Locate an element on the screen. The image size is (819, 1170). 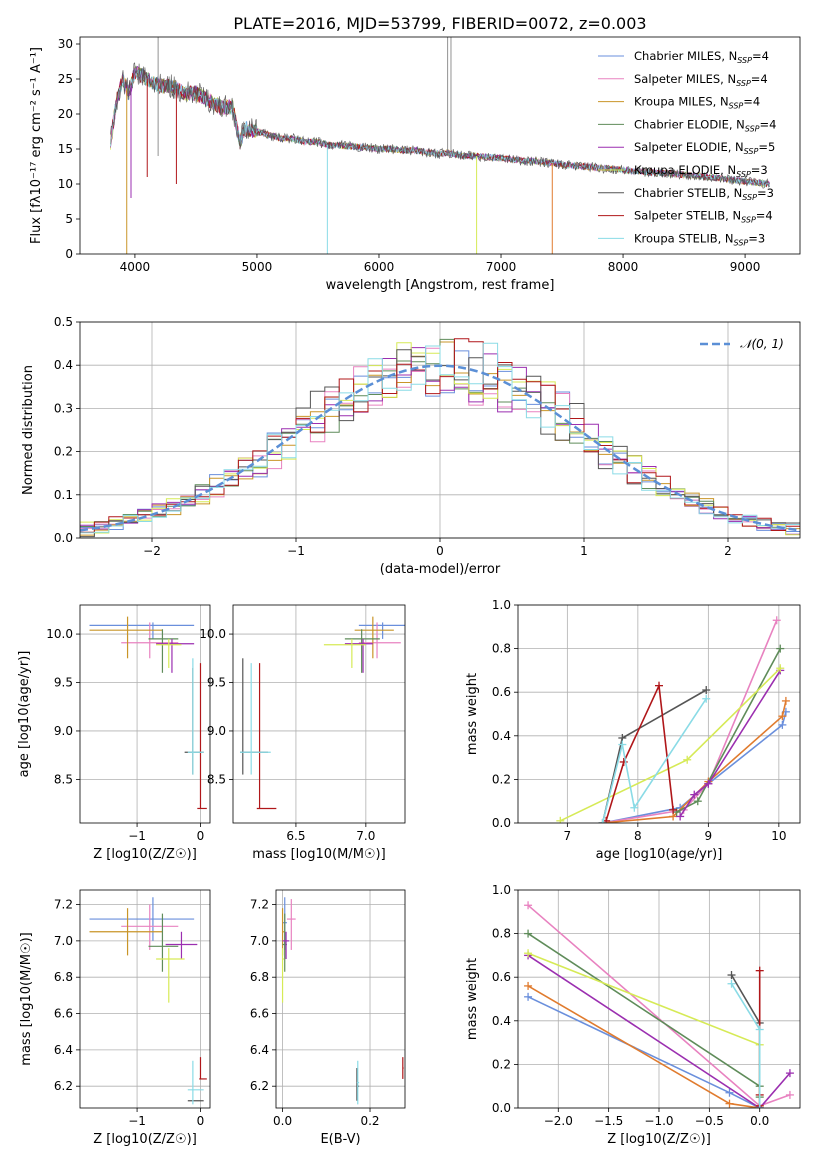
legend-entry: Salpeter STELIB, NSSP=4 is located at coordinates (703, 217).